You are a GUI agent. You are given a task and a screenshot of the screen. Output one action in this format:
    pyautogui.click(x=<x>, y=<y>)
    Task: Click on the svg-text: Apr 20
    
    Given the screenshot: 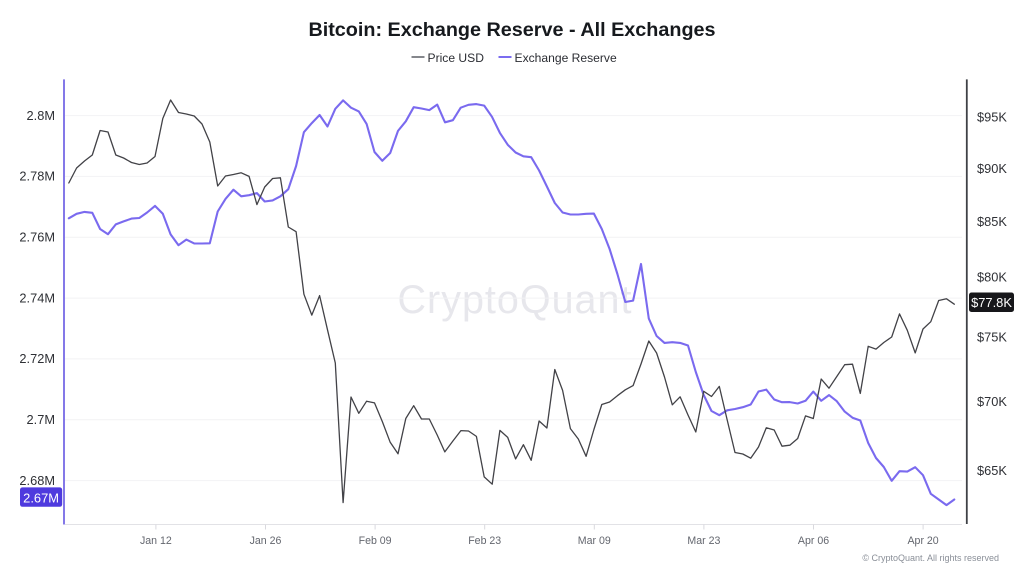 What is the action you would take?
    pyautogui.click(x=922, y=541)
    